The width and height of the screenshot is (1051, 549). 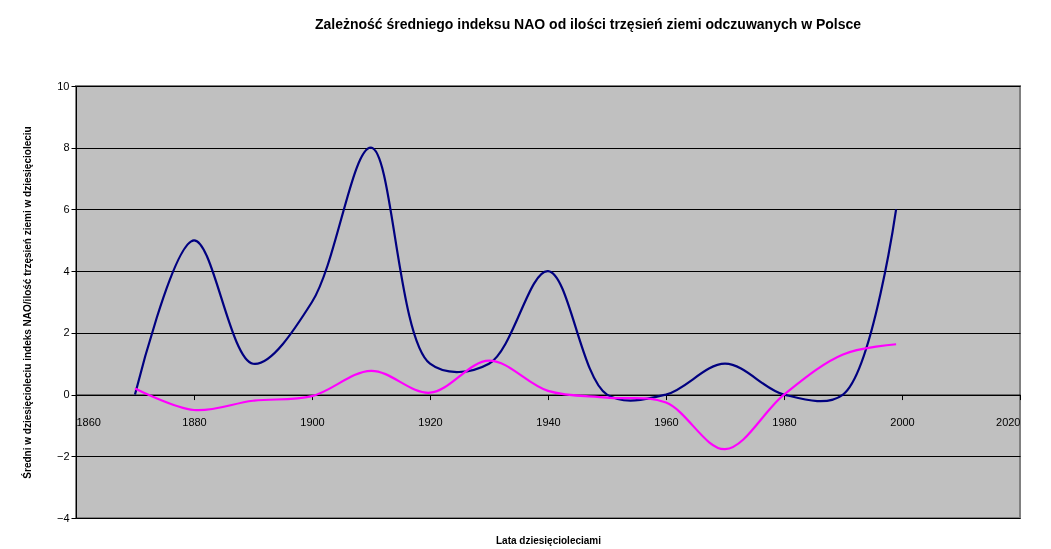 I want to click on x-tick-label: 1860, so click(x=88, y=422).